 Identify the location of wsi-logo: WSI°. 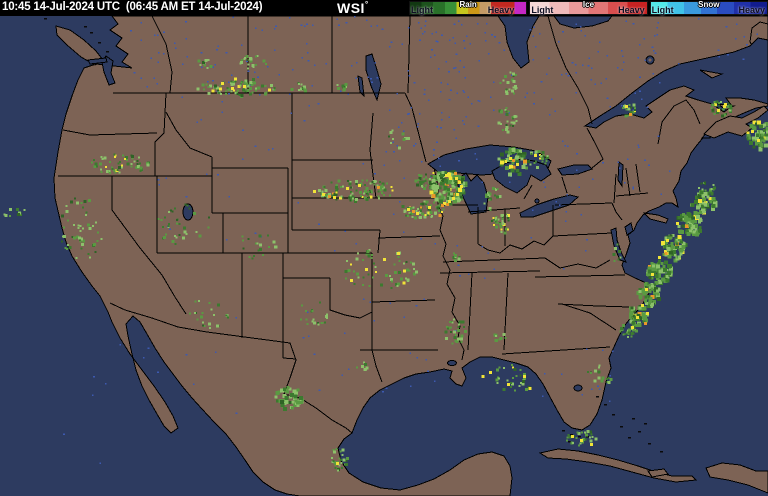
(353, 8).